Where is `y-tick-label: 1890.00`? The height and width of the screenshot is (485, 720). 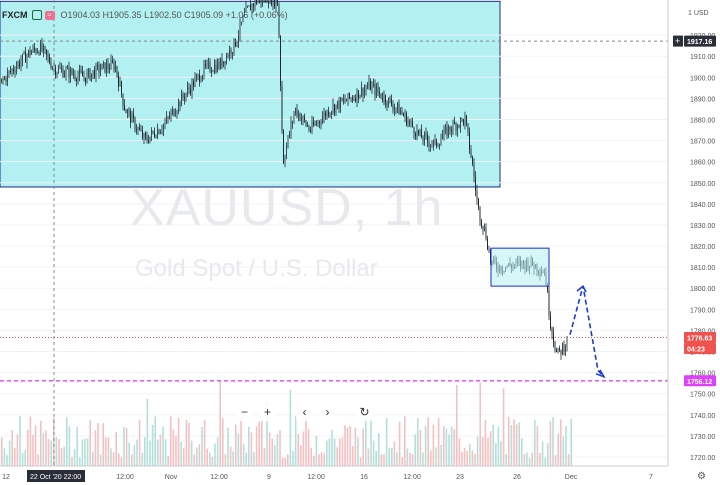
y-tick-label: 1890.00 is located at coordinates (702, 99).